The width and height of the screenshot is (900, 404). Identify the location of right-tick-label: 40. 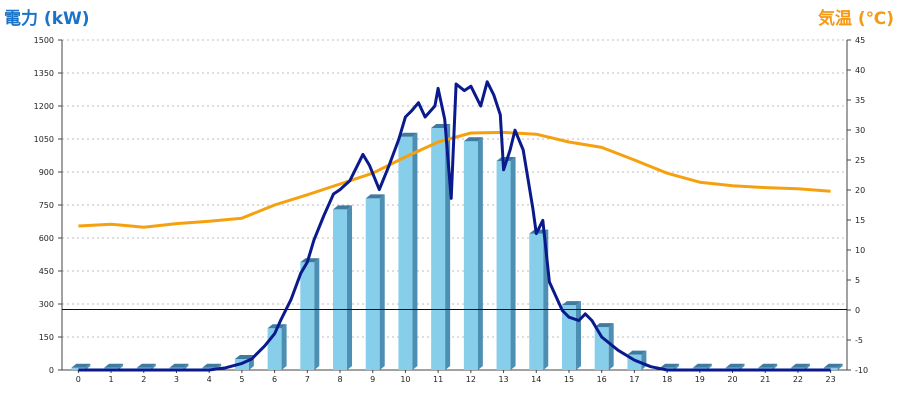
(860, 70).